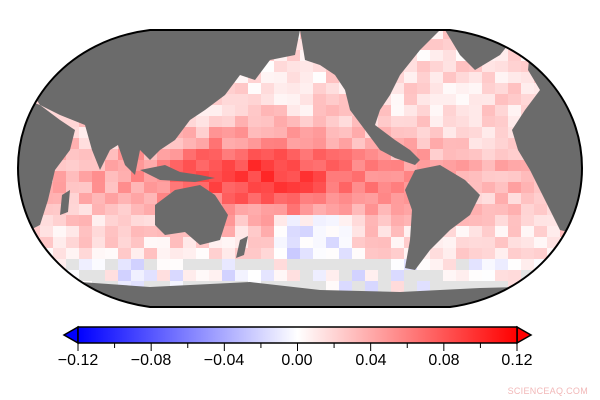 The height and width of the screenshot is (400, 600). Describe the element at coordinates (370, 97) in the screenshot. I see `land-north-america` at that location.